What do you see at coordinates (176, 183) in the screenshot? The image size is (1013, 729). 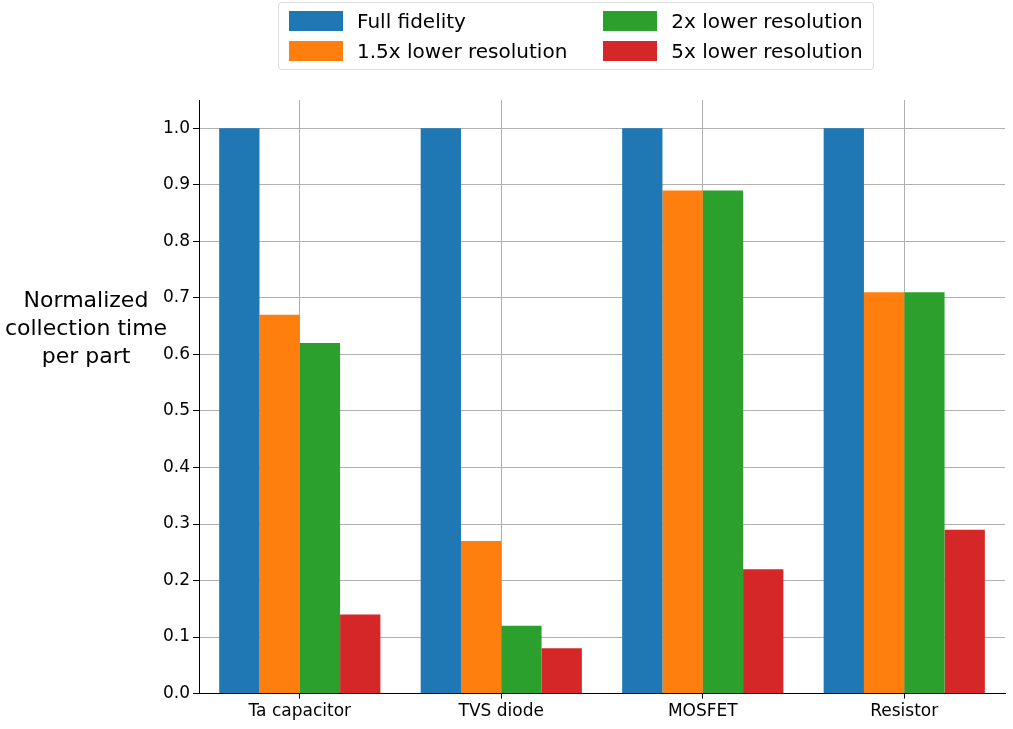 I see `y-tick-label: 0.9` at bounding box center [176, 183].